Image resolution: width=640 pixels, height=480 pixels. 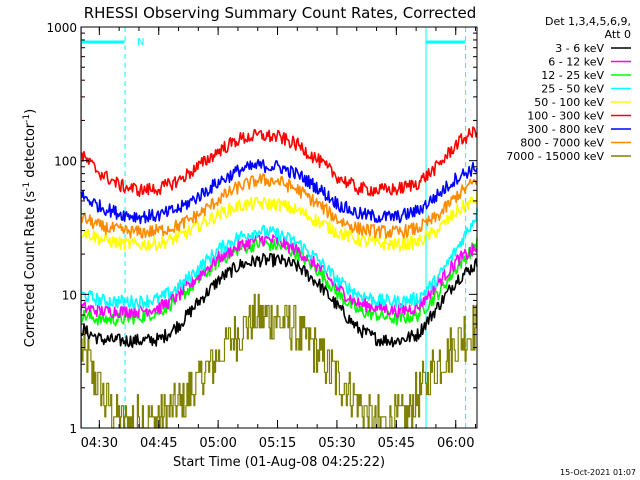 What do you see at coordinates (565, 116) in the screenshot?
I see `legend-label-5: 100 - 300 keV` at bounding box center [565, 116].